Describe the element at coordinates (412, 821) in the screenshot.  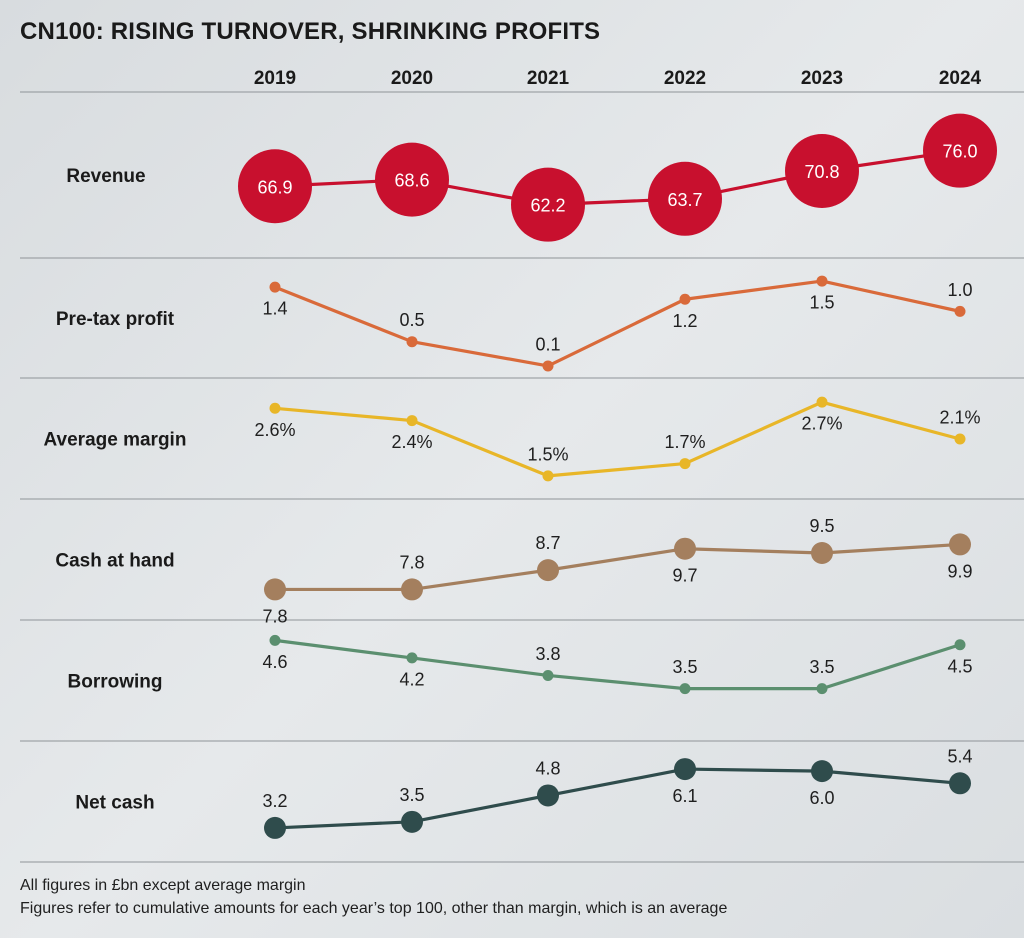
I see `point-net-cash-2020` at that location.